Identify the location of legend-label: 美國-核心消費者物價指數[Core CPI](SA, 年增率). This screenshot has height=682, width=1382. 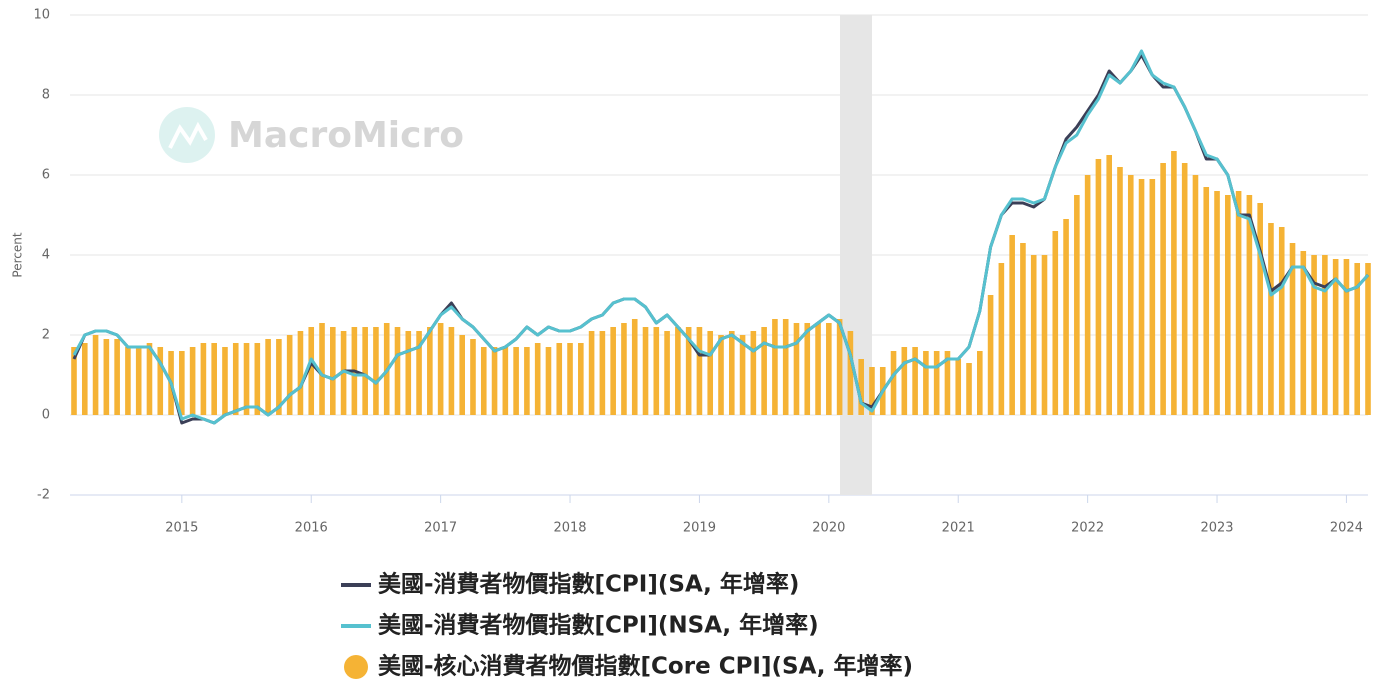
(645, 666).